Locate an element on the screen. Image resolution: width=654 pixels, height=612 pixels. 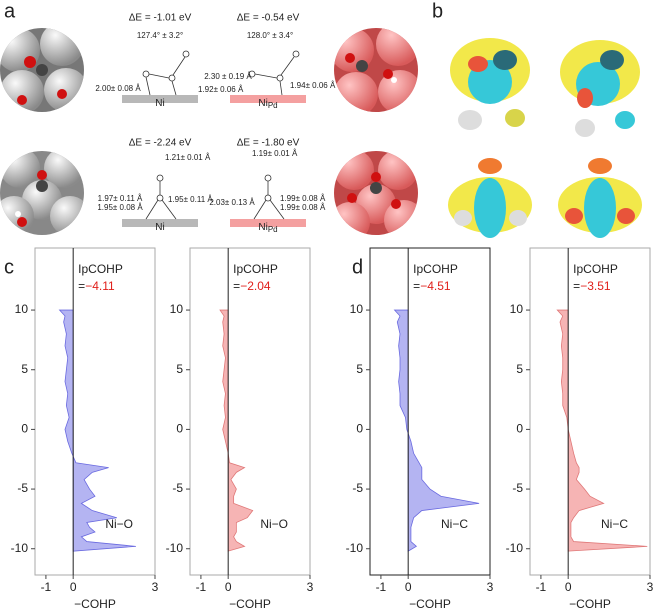
geometry-annotation: 1.94± 0.06 Å is located at coordinates (313, 85).